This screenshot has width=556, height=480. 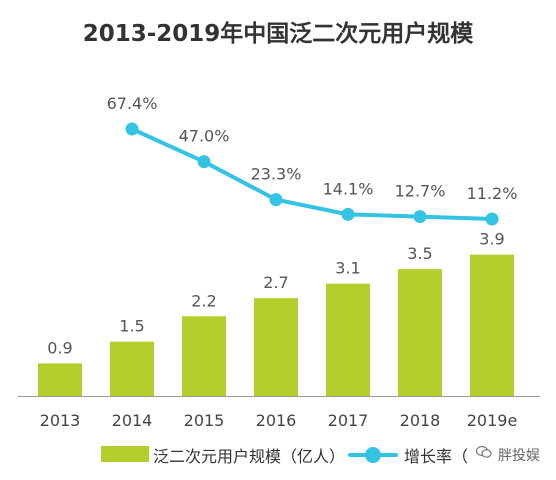 What do you see at coordinates (275, 282) in the screenshot?
I see `bar-label-2016: 2.7` at bounding box center [275, 282].